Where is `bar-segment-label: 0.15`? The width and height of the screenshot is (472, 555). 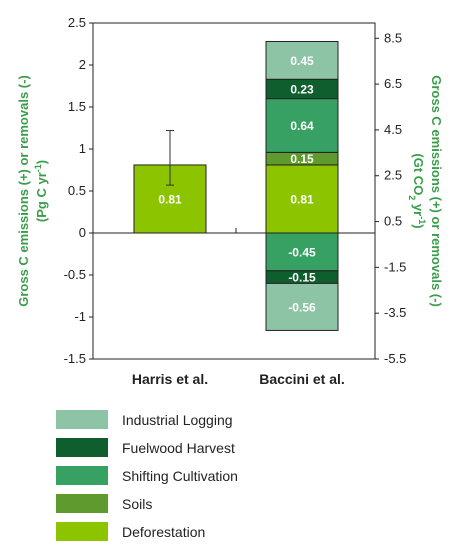
bar-segment-label: 0.15 is located at coordinates (302, 159).